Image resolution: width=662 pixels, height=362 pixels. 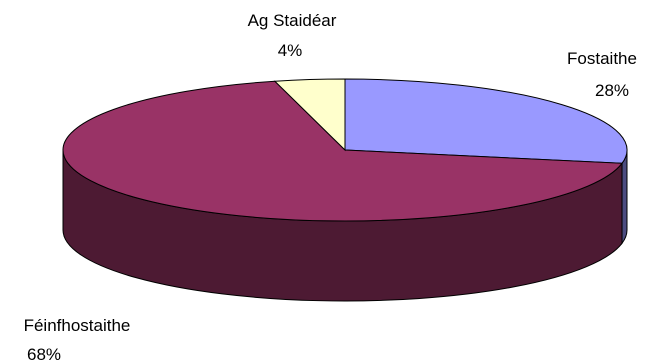 I want to click on label-feinfhostaithe: Féinfhostaithe, so click(x=77, y=325).